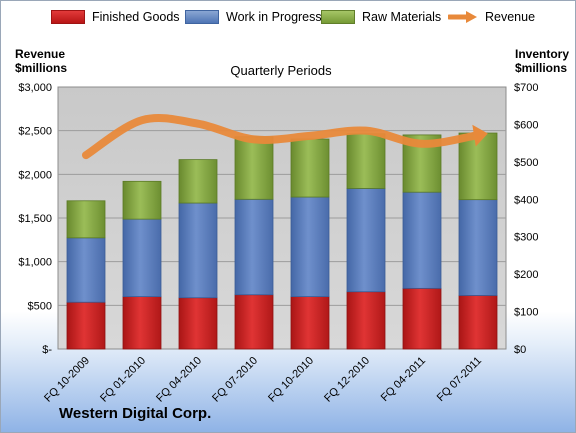 The image size is (576, 433). I want to click on legend-work-in-progress-label: Work in Progress, so click(274, 17).